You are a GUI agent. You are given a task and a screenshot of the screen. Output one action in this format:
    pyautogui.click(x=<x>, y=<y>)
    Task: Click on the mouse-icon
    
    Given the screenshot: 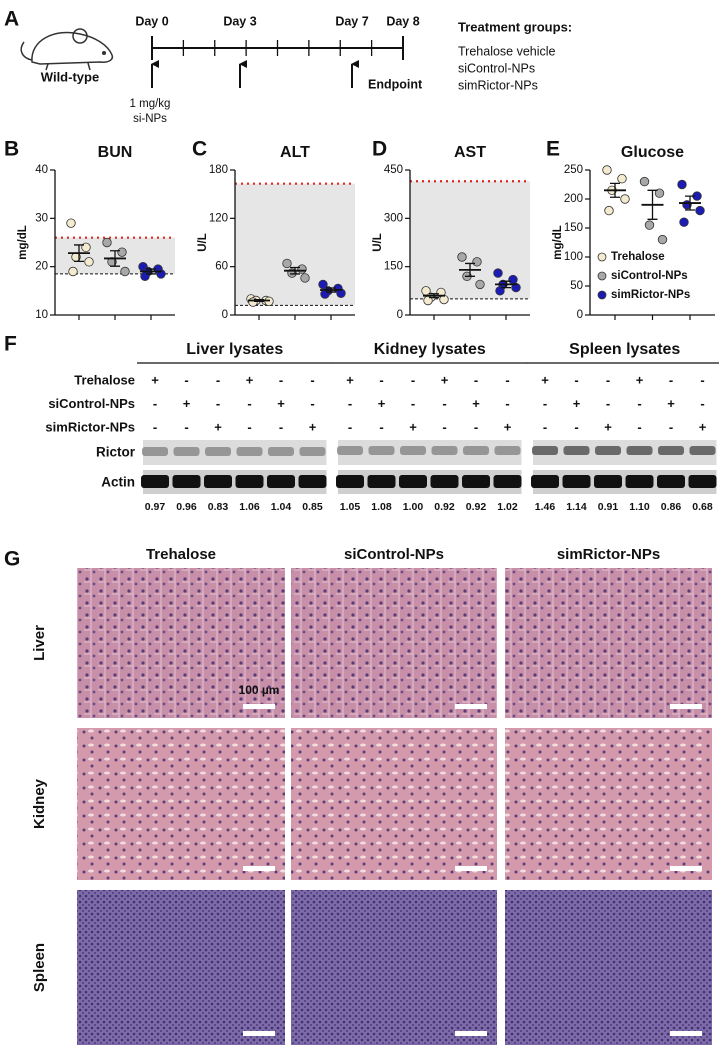 What is the action you would take?
    pyautogui.click(x=67, y=49)
    